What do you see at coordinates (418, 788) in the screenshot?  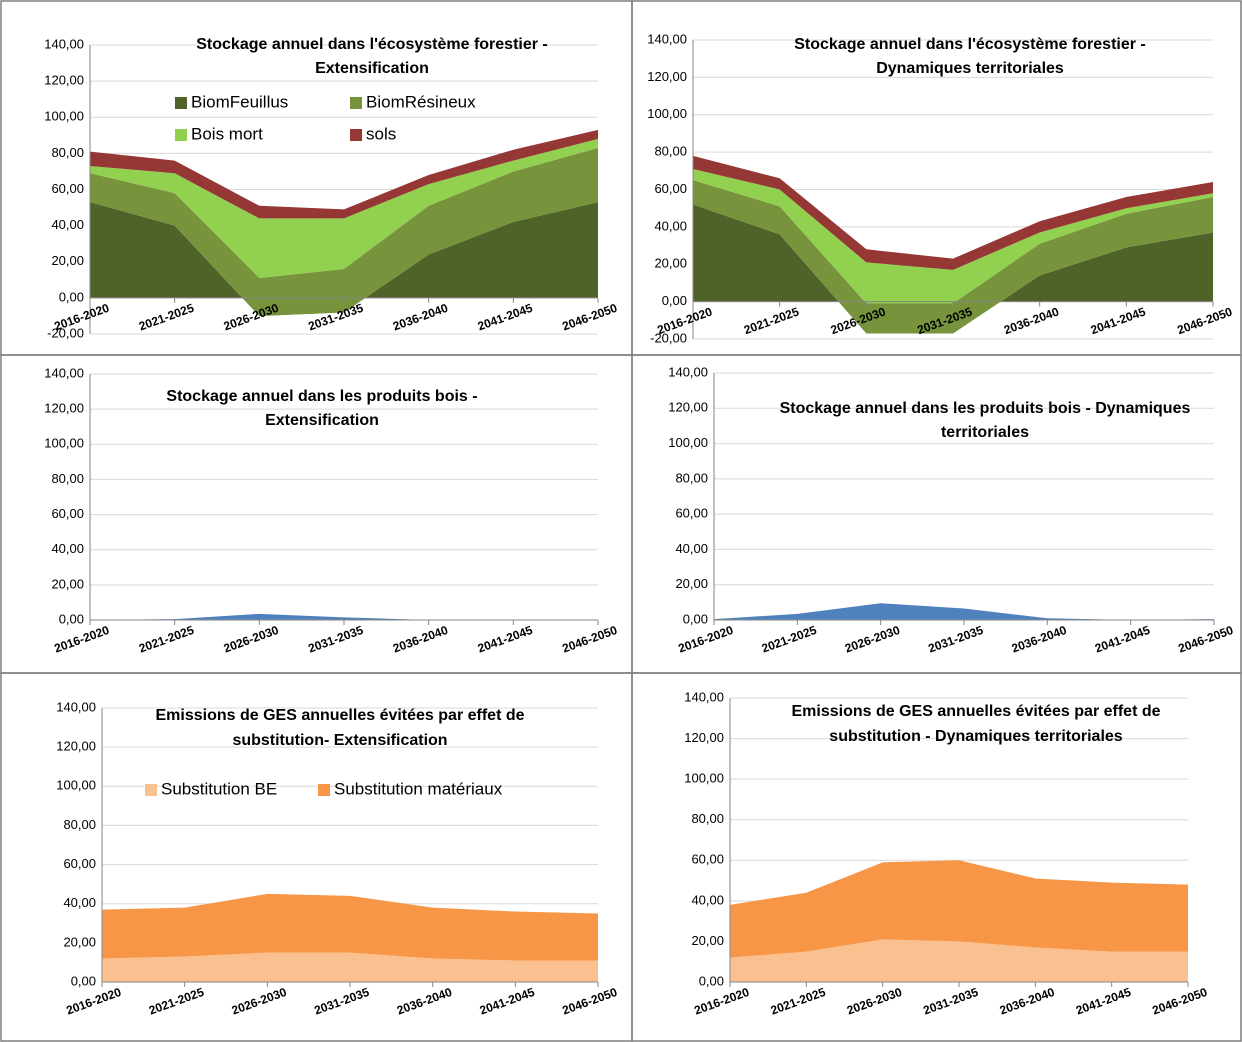 I see `legend-label: Substitution matériaux` at bounding box center [418, 788].